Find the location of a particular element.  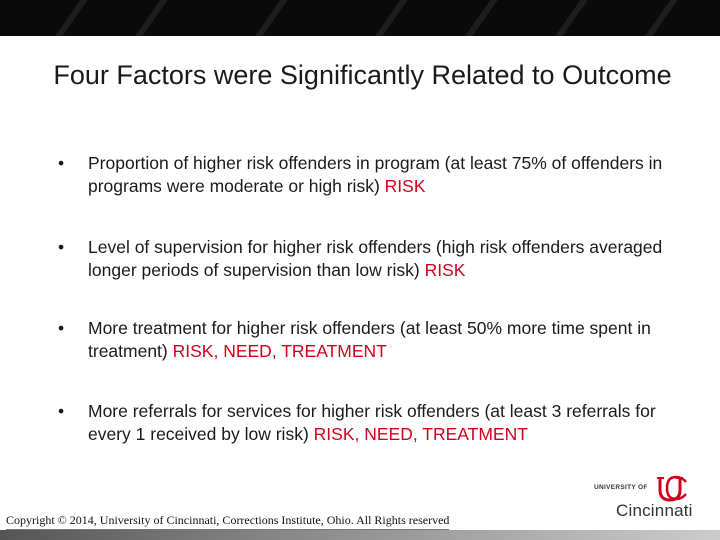

bottom-bar is located at coordinates (360, 535).